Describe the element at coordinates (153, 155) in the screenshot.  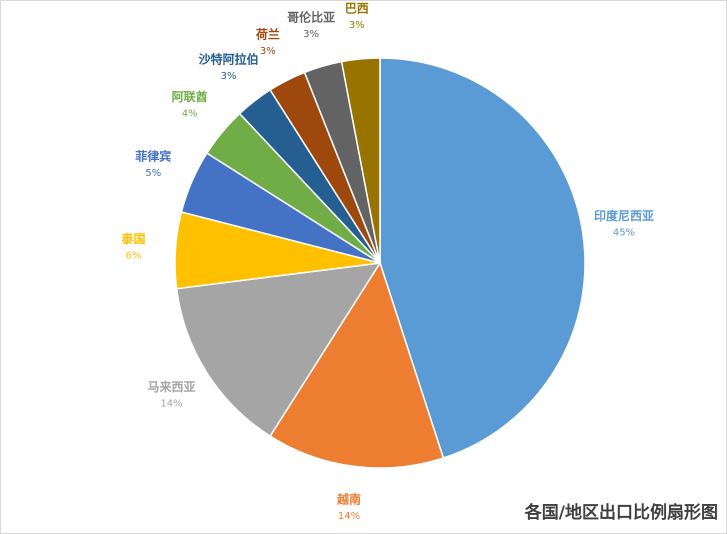
I see `slice-label: 菲律宾` at that location.